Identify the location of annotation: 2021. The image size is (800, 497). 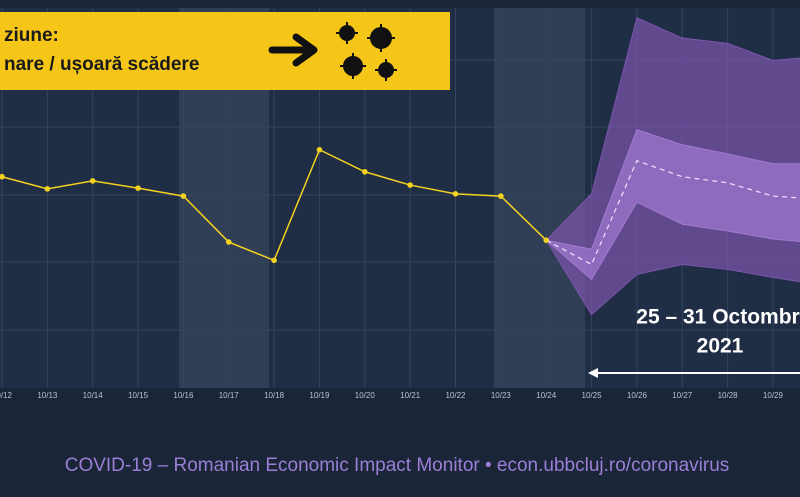
(720, 346).